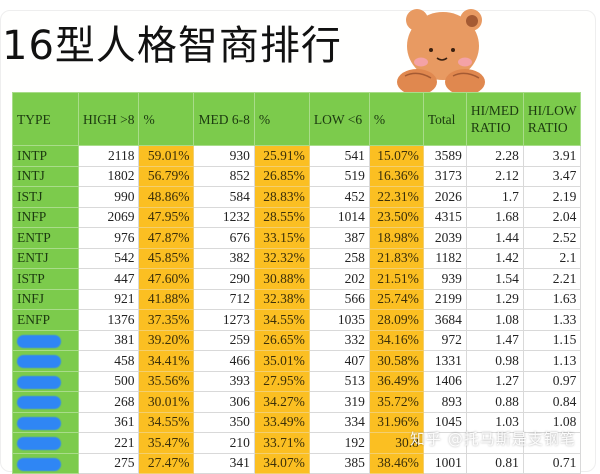 Image resolution: width=600 pixels, height=474 pixels. I want to click on med-count-cell: 306, so click(224, 402).